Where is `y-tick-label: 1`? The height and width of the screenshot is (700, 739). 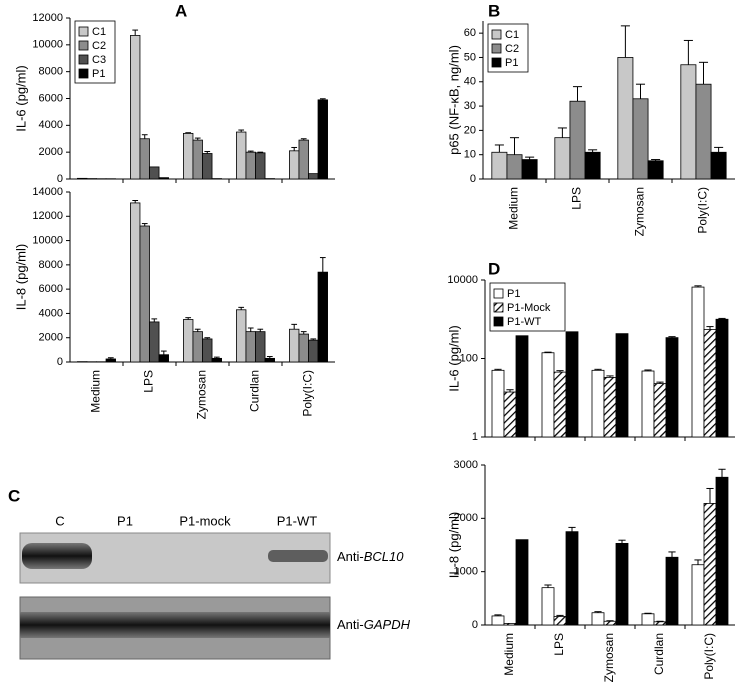
y-tick-label: 1 is located at coordinates (475, 437).